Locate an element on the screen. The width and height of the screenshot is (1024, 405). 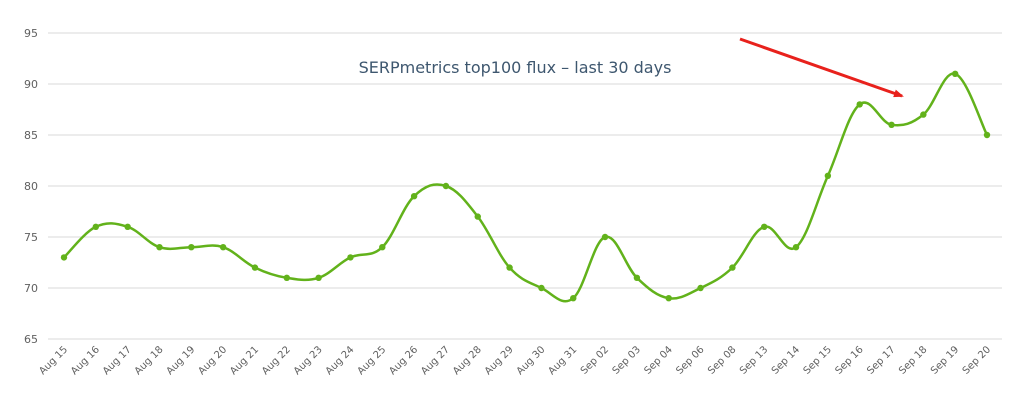
y-tick-label: 65 is located at coordinates (31, 339).